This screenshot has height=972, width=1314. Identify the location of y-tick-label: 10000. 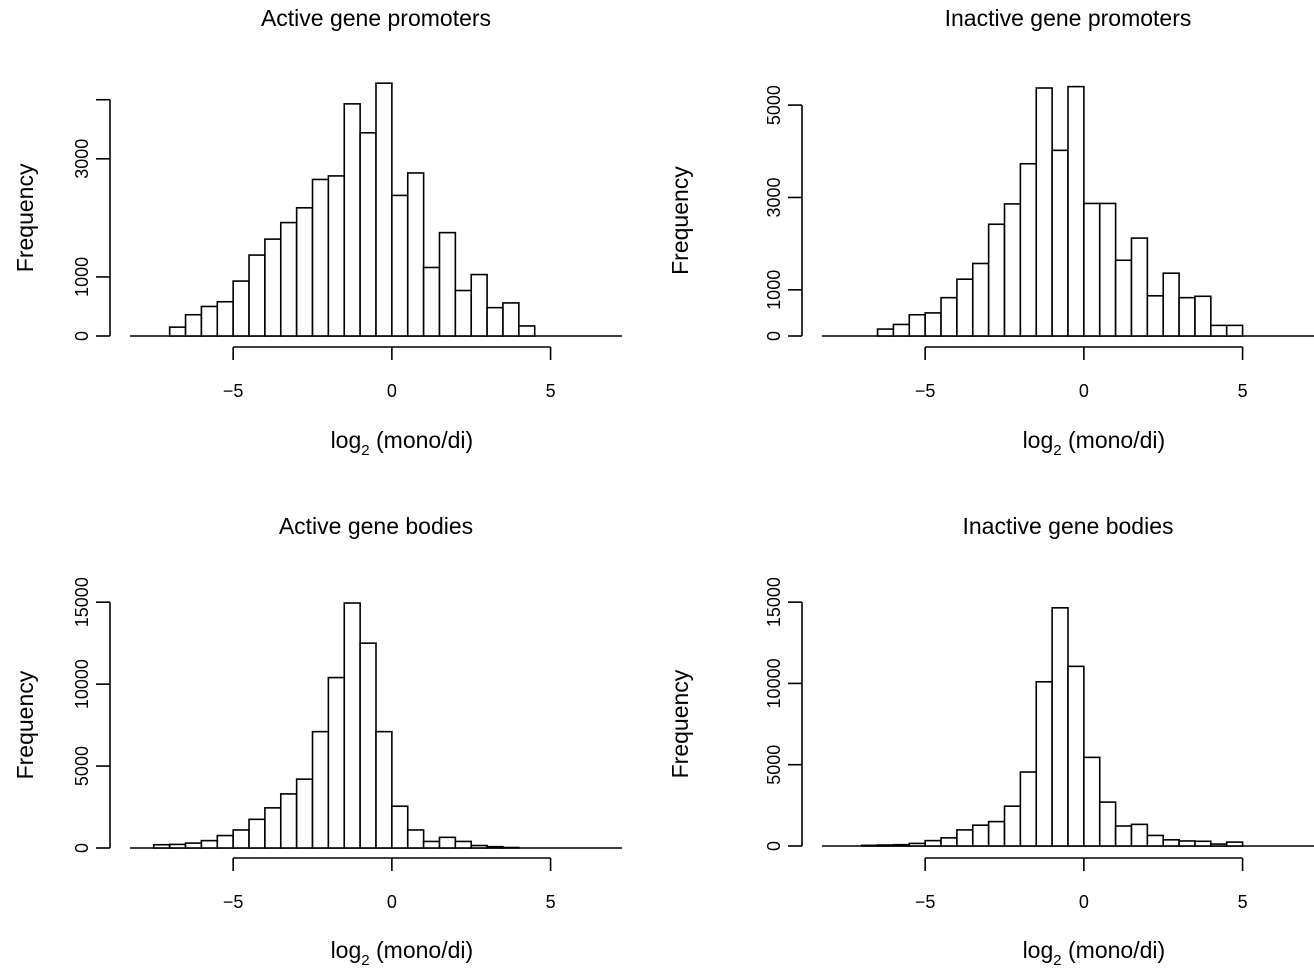
(82, 684).